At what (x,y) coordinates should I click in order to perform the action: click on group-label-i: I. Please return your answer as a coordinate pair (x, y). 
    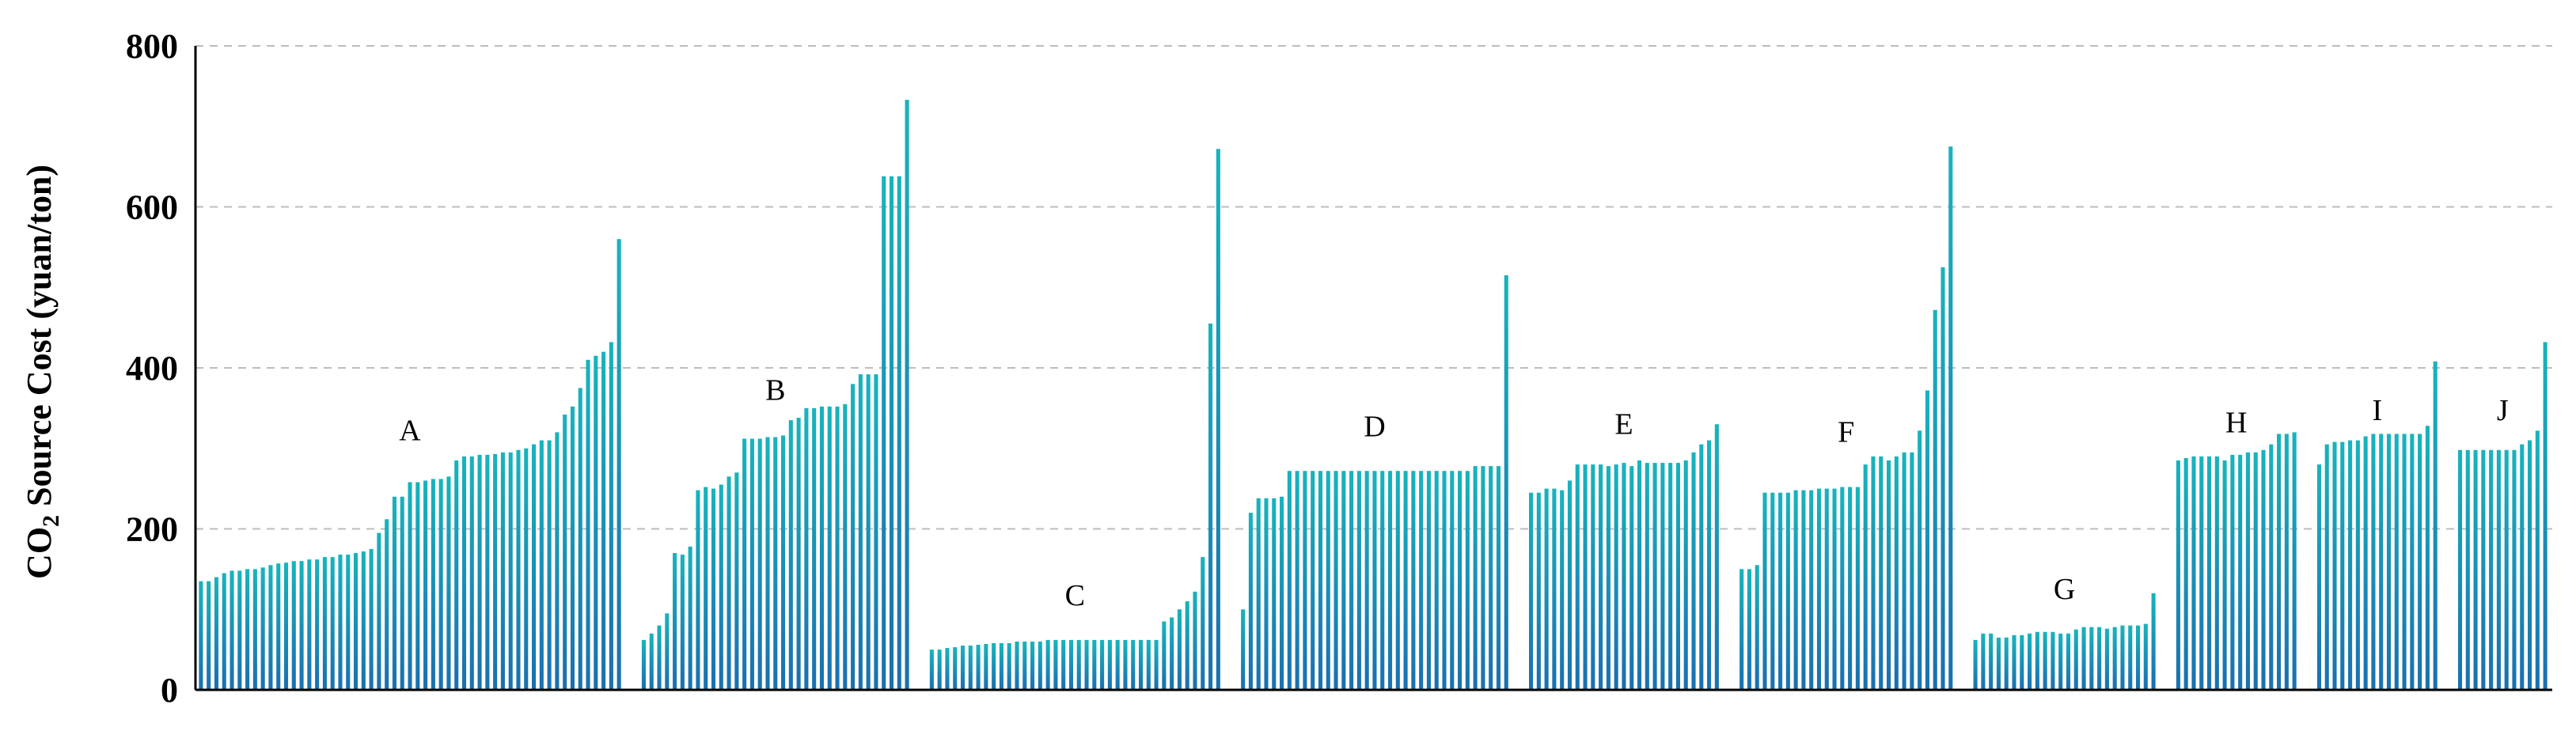
    Looking at the image, I should click on (2377, 410).